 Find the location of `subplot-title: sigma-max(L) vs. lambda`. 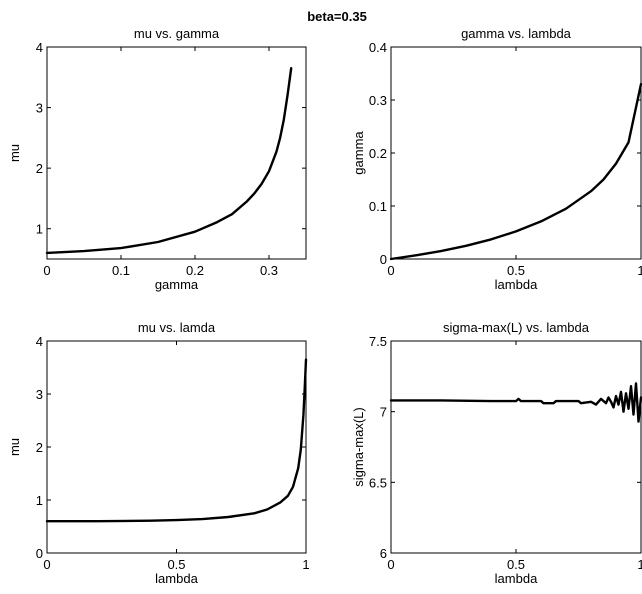

subplot-title: sigma-max(L) vs. lambda is located at coordinates (516, 327).